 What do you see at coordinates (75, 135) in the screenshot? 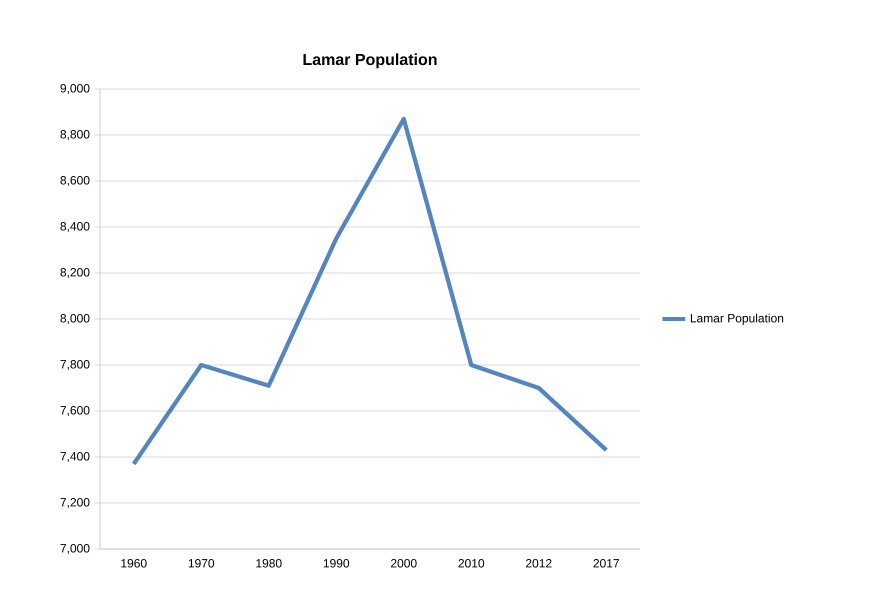
I see `y-tick-label: 8,800` at bounding box center [75, 135].